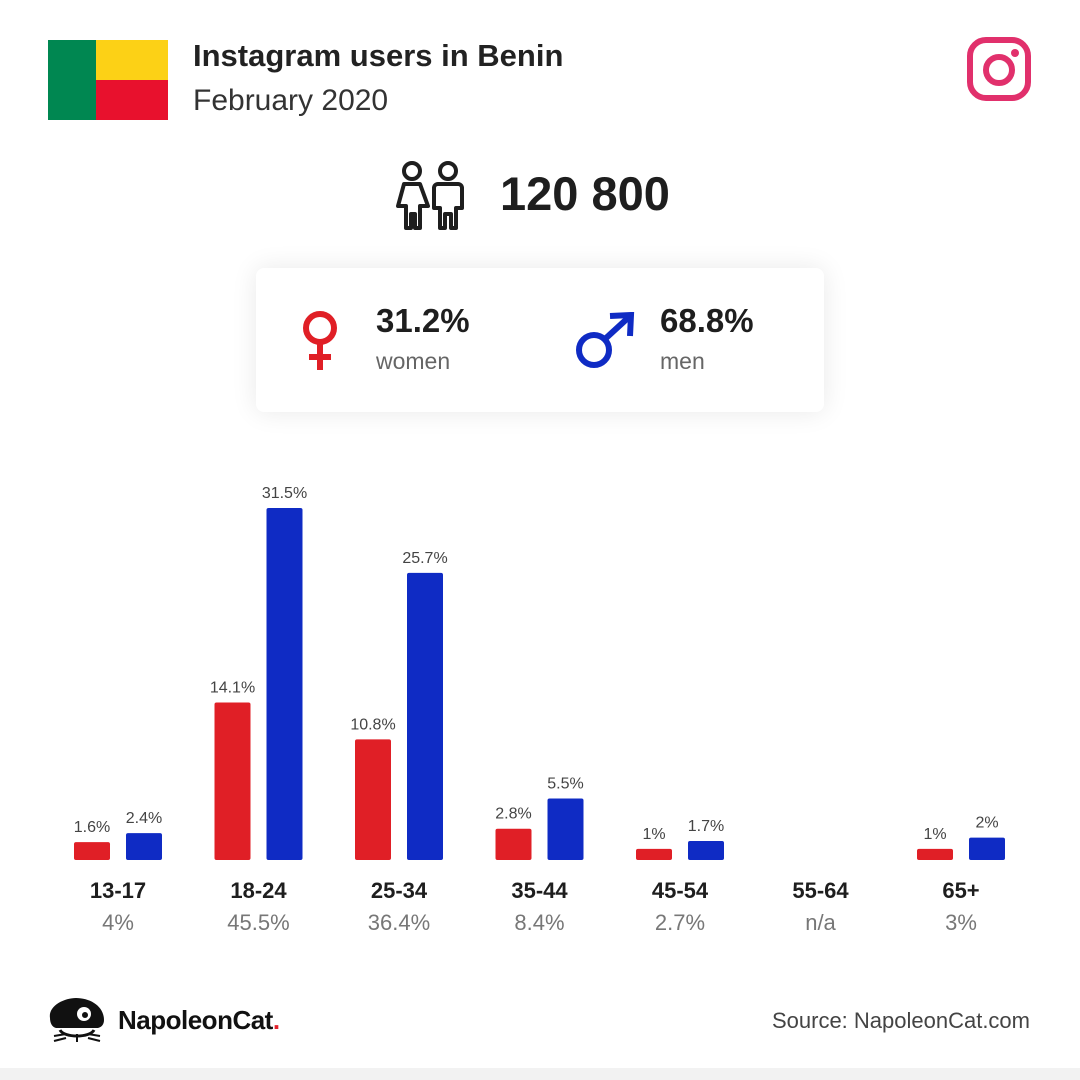  What do you see at coordinates (540, 1074) in the screenshot?
I see `footer-strip` at bounding box center [540, 1074].